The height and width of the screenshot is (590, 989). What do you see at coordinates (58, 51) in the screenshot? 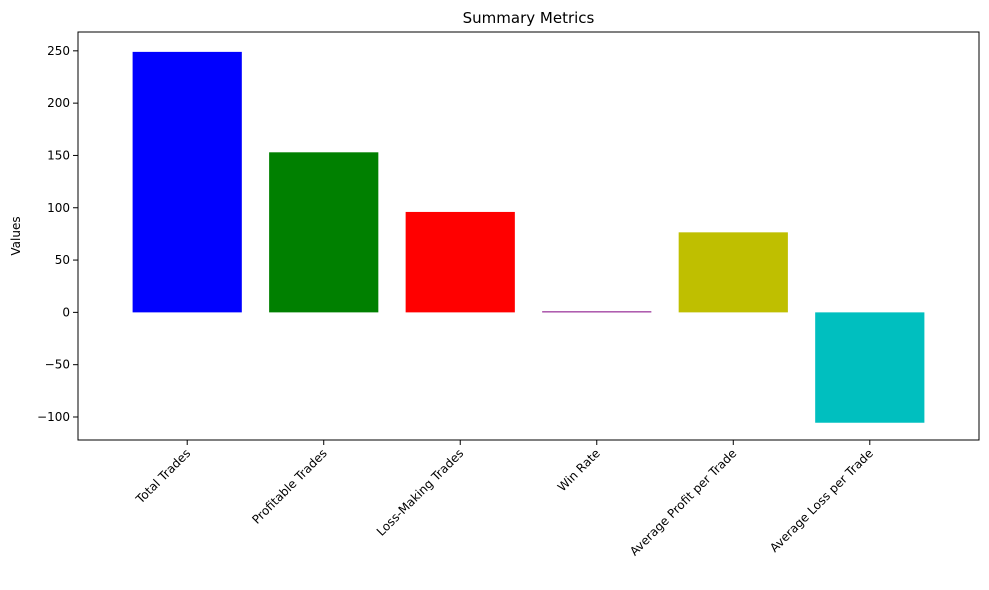
I see `y-tick-label: 250` at bounding box center [58, 51].